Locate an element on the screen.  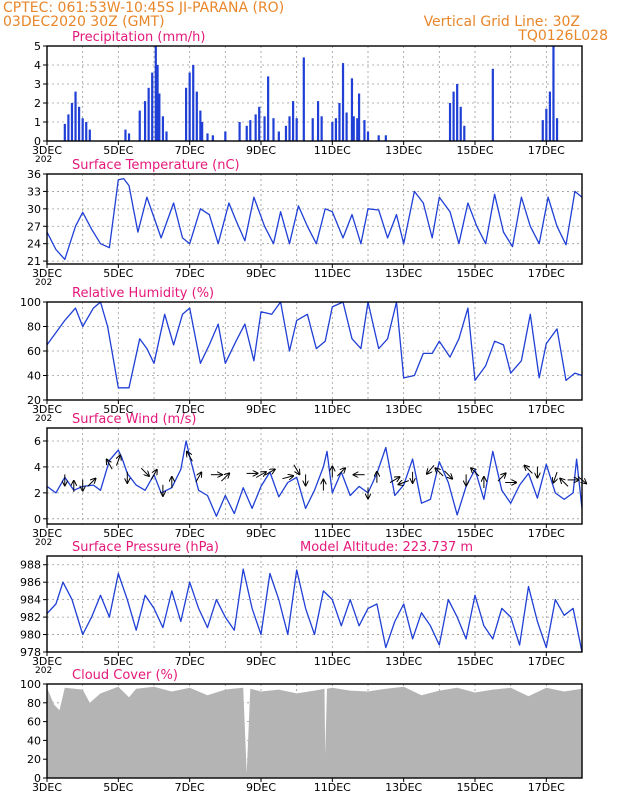
temperature-ytick-label: 27 is located at coordinates (34, 226).